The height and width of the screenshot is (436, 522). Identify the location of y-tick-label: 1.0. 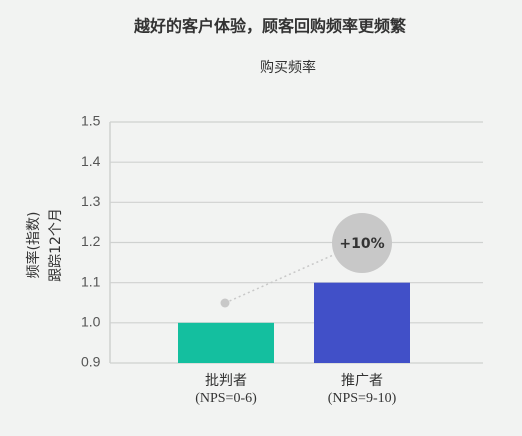
(91, 322).